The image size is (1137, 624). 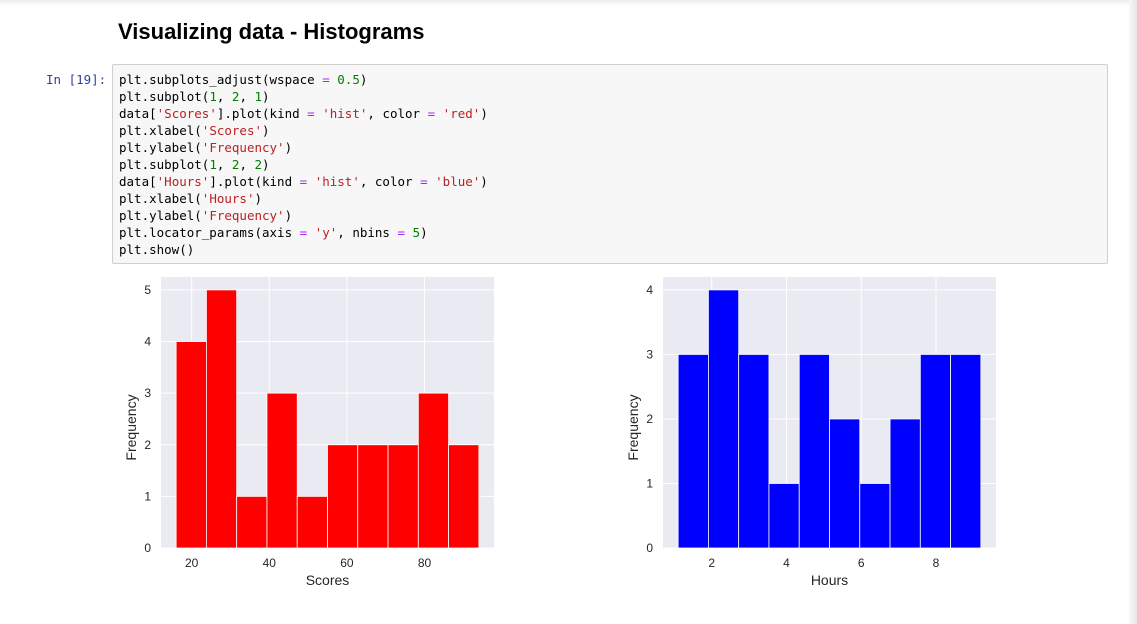 I want to click on markdown-heading: Visualizing data - Histograms, so click(x=271, y=31).